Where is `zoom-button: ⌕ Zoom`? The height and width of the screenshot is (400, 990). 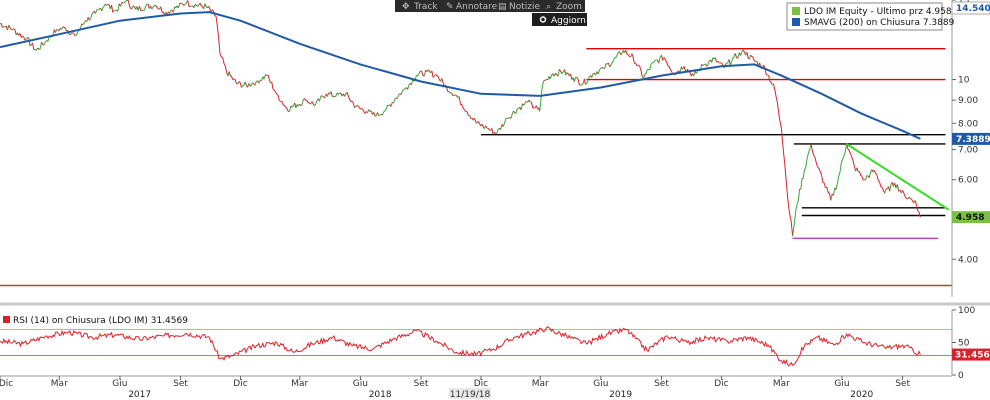 zoom-button: ⌕ Zoom is located at coordinates (564, 7).